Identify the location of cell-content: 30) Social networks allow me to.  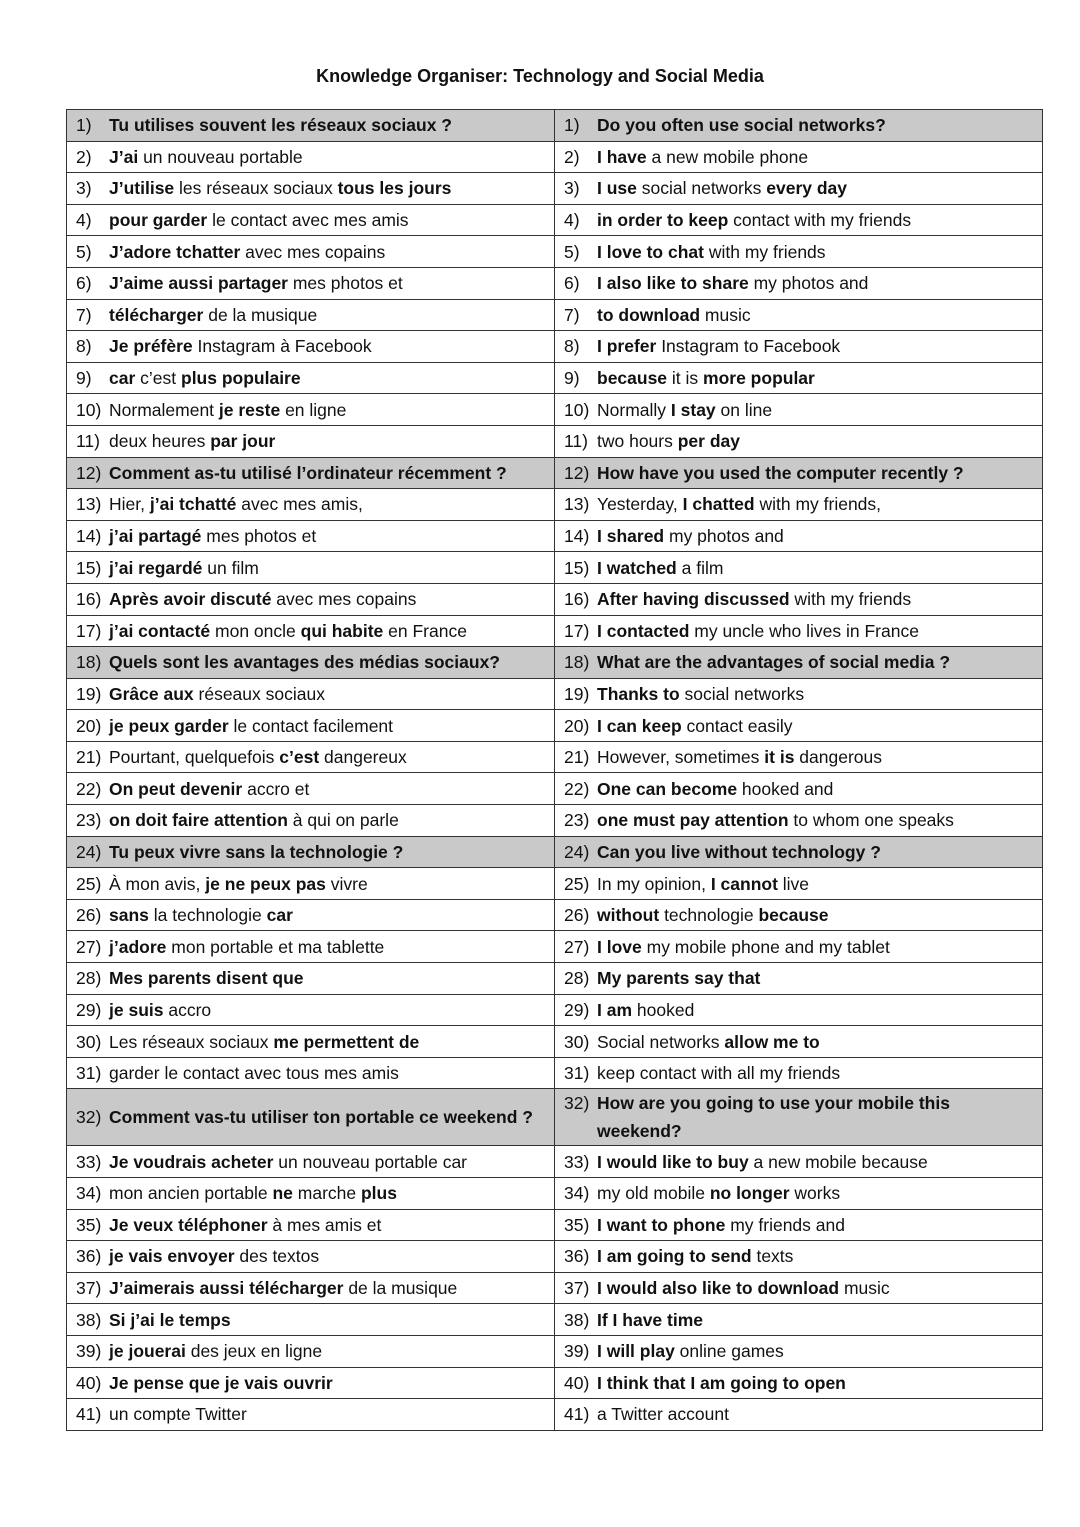
(799, 1042).